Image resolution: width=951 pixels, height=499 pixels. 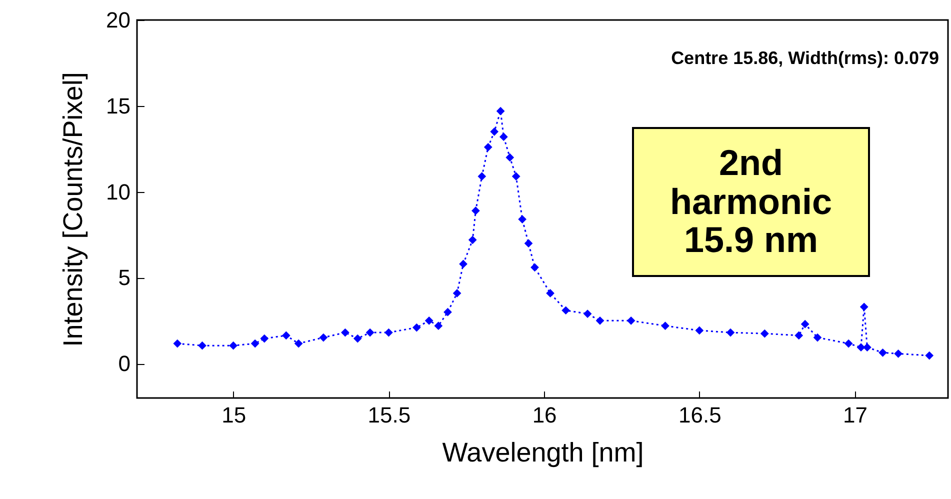 What do you see at coordinates (118, 20) in the screenshot?
I see `y-tick-label: 20` at bounding box center [118, 20].